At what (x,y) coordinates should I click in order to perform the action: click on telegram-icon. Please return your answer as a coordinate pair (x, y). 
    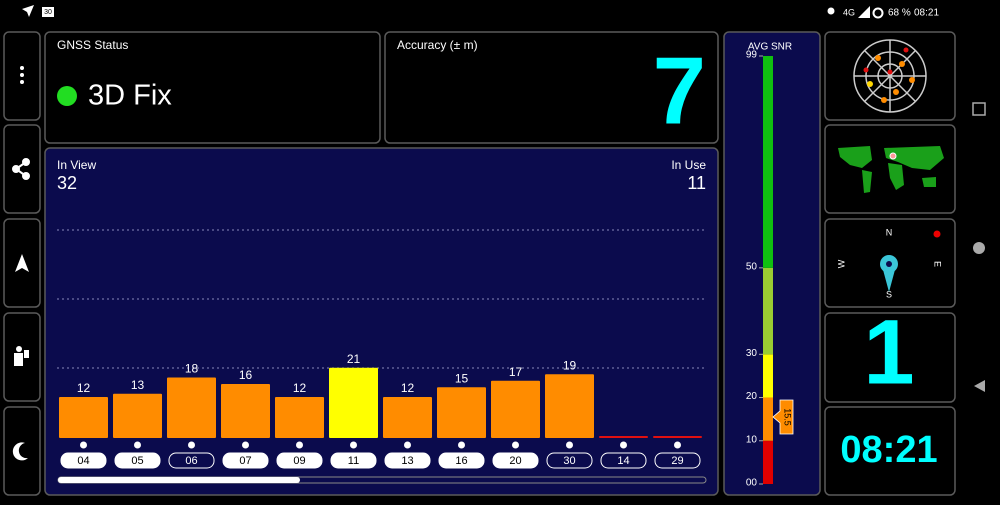
    Looking at the image, I should click on (28, 11).